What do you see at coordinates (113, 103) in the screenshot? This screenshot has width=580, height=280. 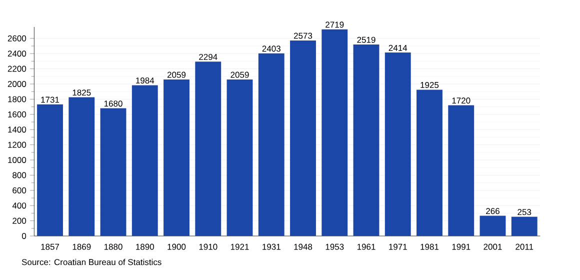 I see `data-label: 1680` at bounding box center [113, 103].